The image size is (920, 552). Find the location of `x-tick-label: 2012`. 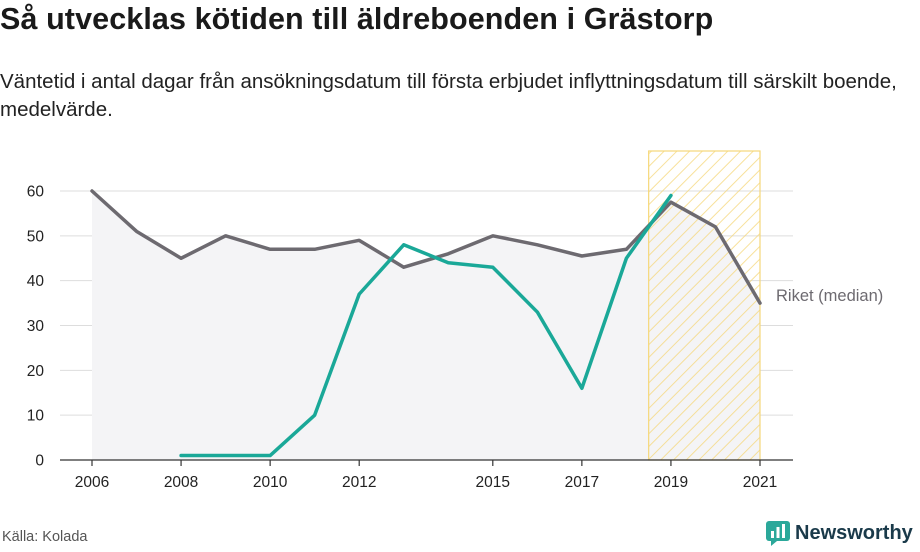

x-tick-label: 2012 is located at coordinates (359, 482).